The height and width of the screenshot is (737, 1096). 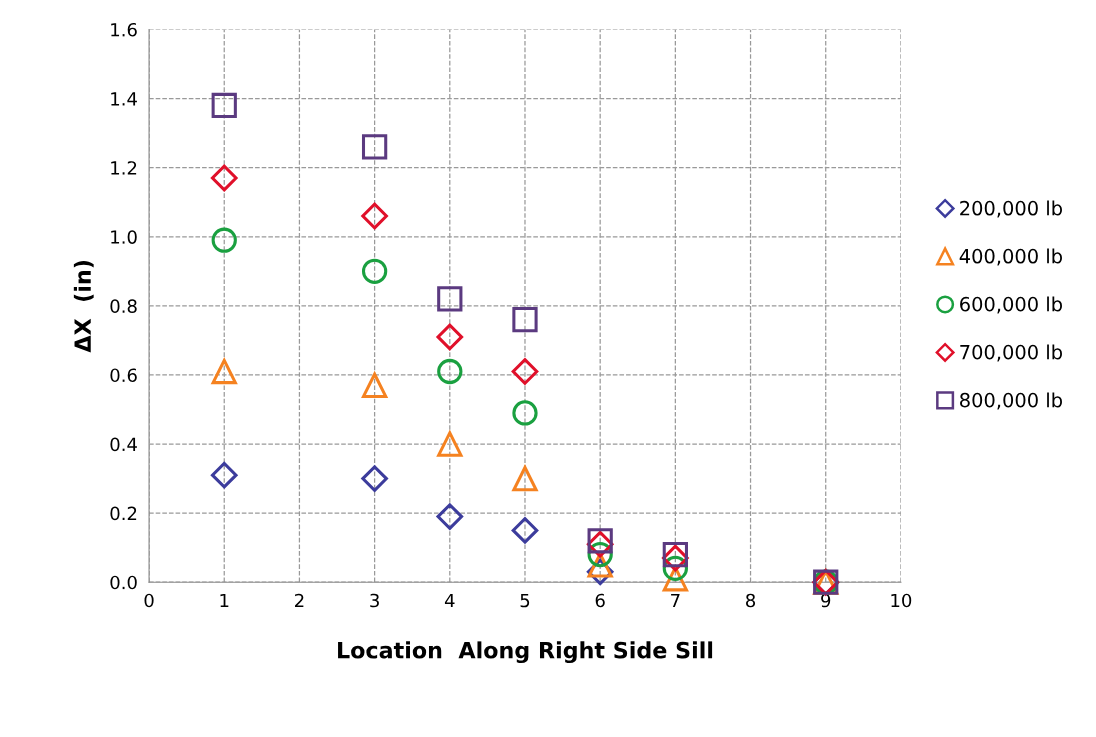 I want to click on x-tick-label: 5, so click(x=525, y=600).